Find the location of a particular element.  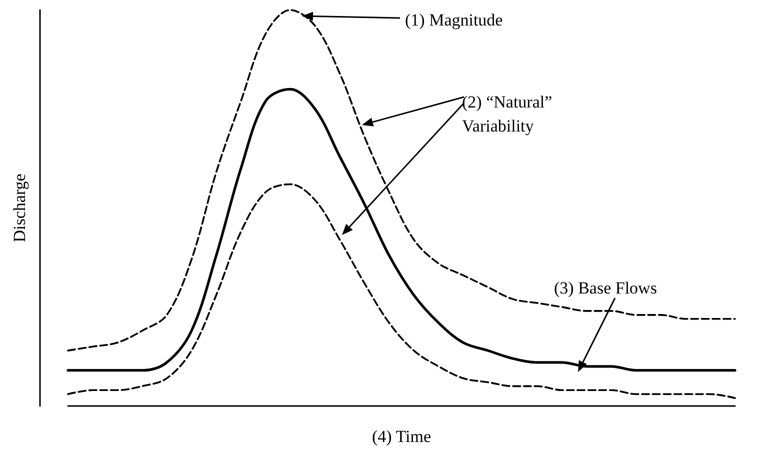

y-axis-title: Discharge is located at coordinates (19, 208).